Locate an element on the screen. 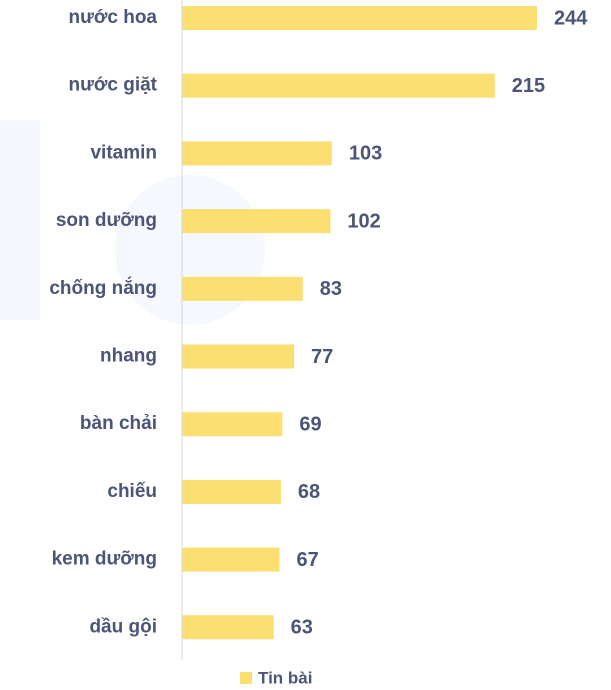 The height and width of the screenshot is (690, 611). value-label: 103 is located at coordinates (365, 154).